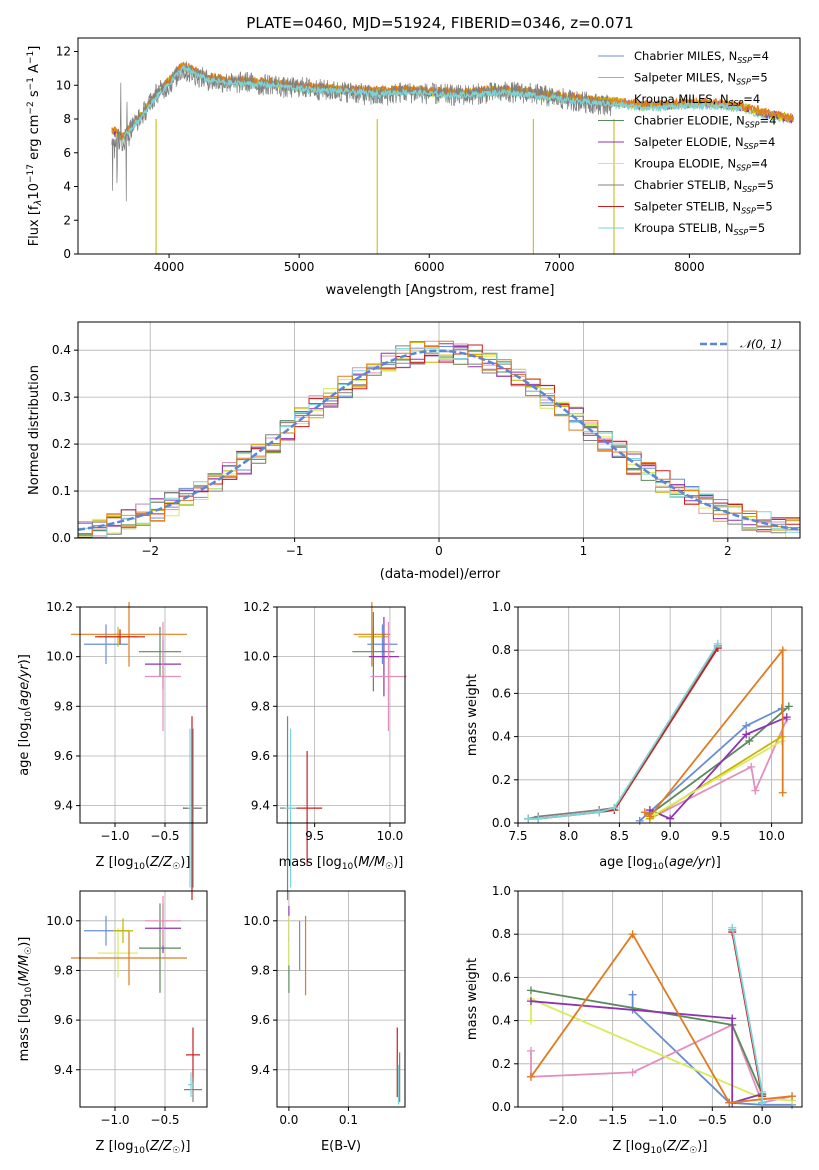 This screenshot has height=1170, width=819. Describe the element at coordinates (150, 551) in the screenshot. I see `x-tick-label: −2` at that location.